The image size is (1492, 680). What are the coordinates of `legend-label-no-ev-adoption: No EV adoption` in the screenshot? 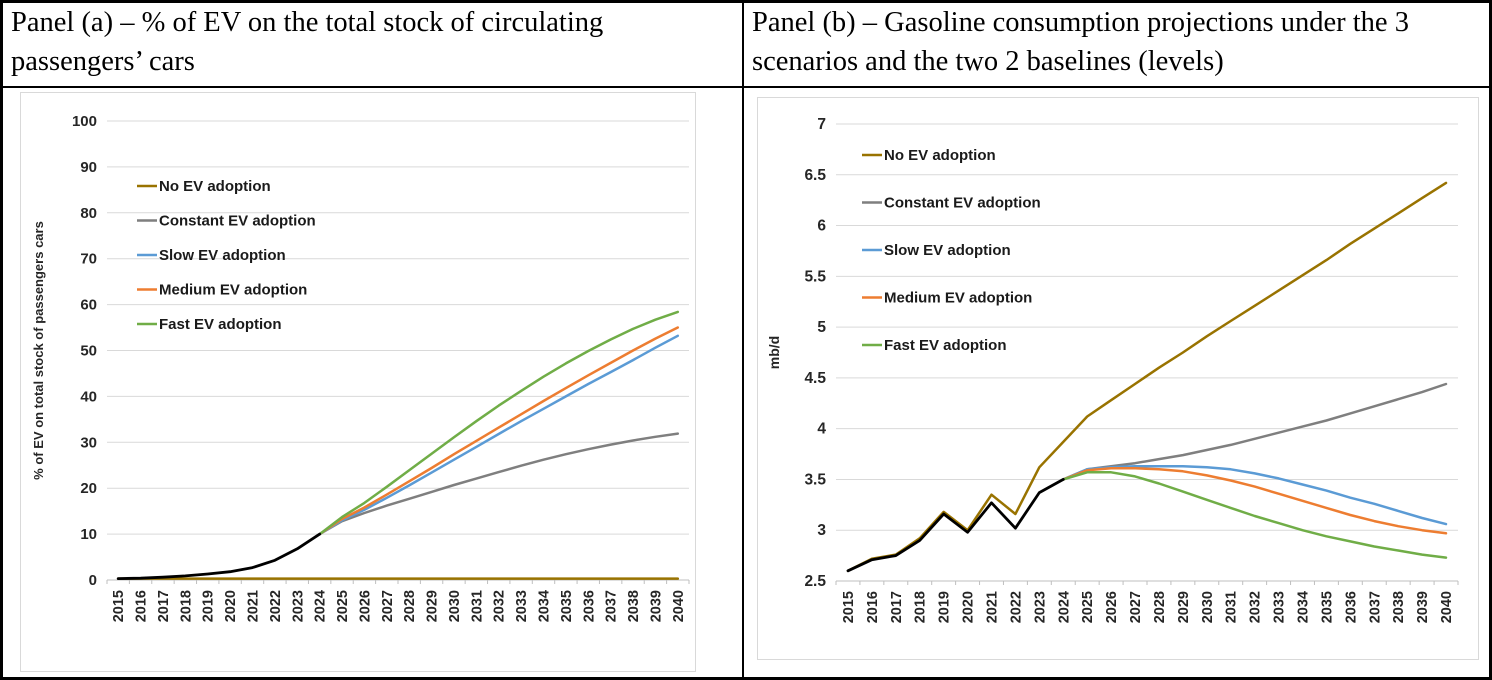 It's located at (940, 155).